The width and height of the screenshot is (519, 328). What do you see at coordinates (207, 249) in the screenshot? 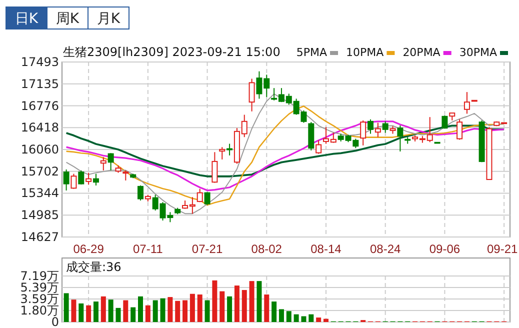
I see `x-tick-label: 07-21` at bounding box center [207, 249].